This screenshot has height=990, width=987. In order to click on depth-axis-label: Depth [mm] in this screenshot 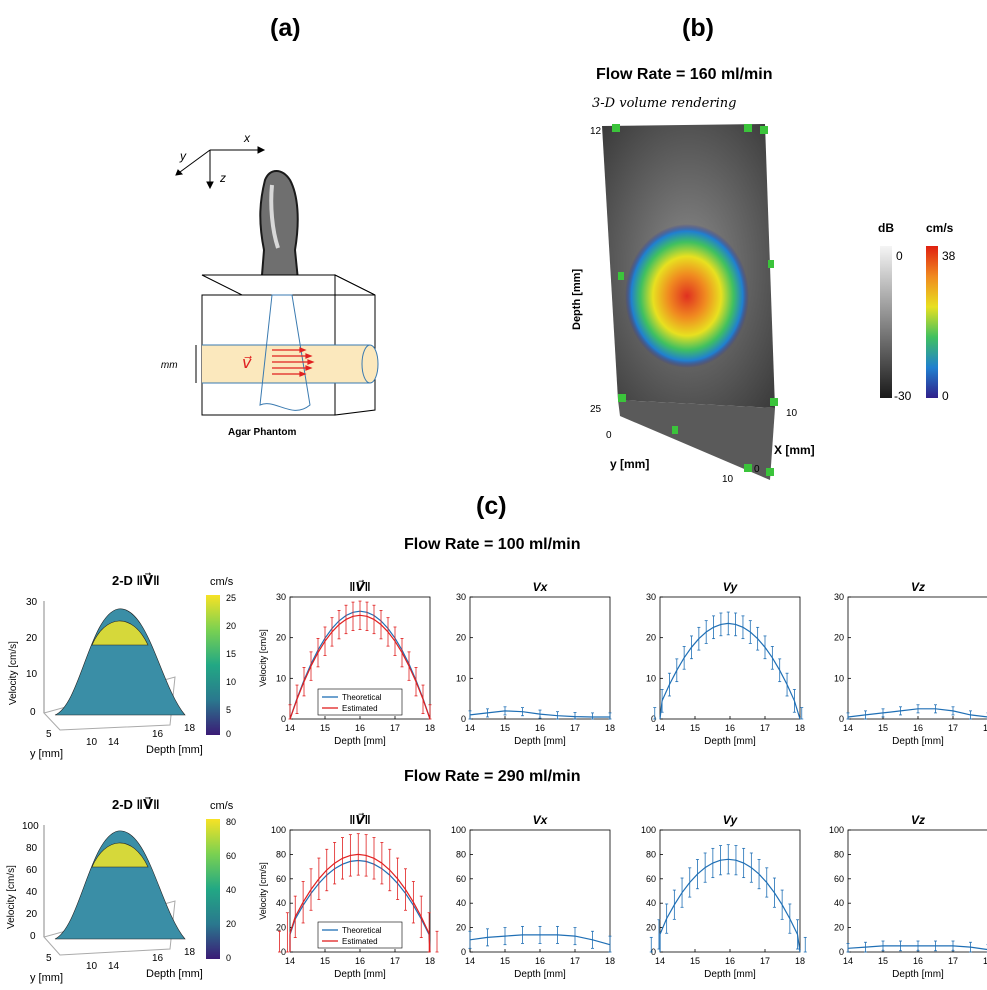, I will do `click(577, 299)`.